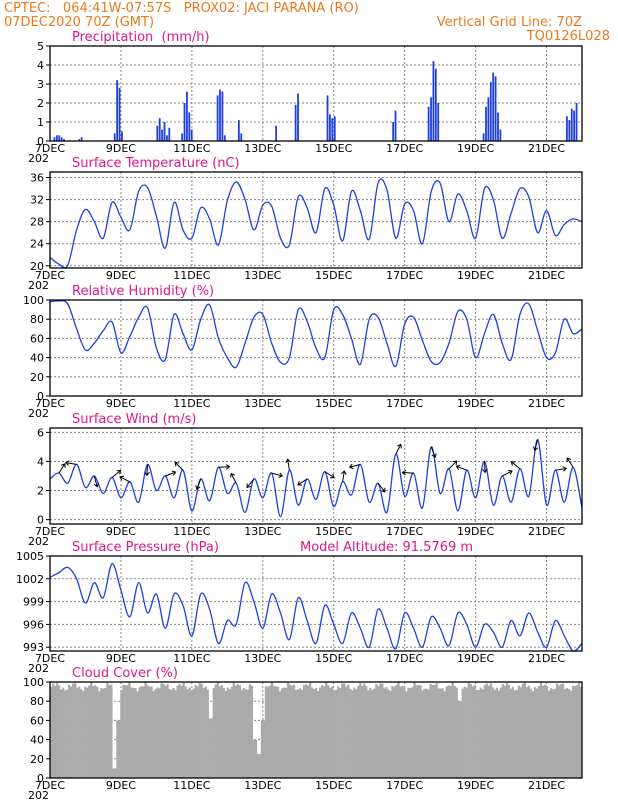  What do you see at coordinates (404, 275) in the screenshot?
I see `x-tick-label: 17DEC` at bounding box center [404, 275].